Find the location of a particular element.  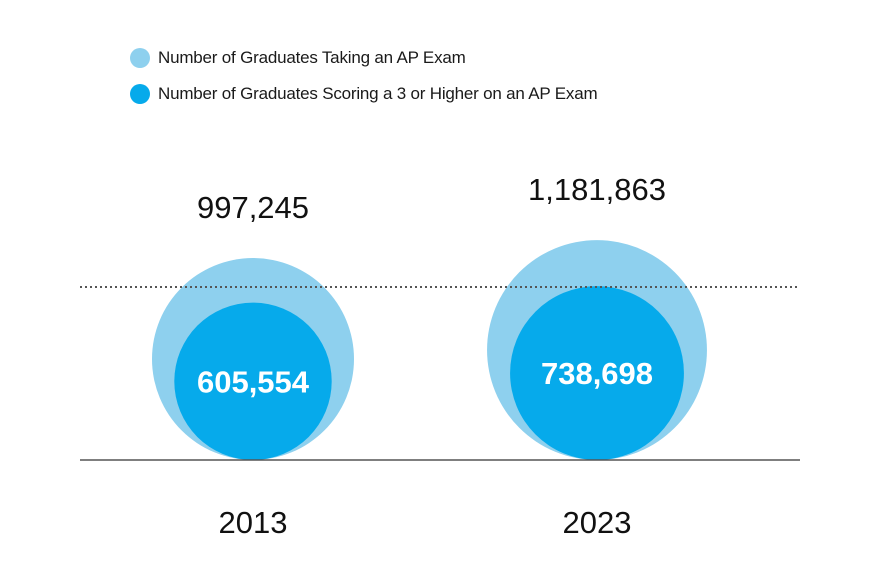

category-label-2023: 2023 is located at coordinates (597, 522).